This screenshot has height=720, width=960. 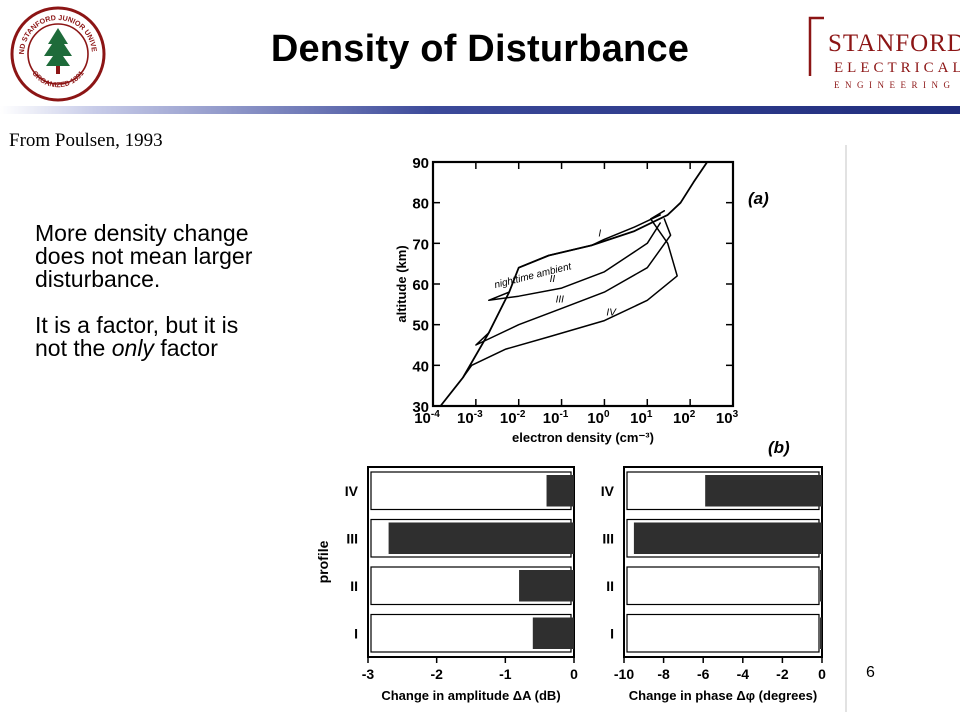 I want to click on series-label-5: IV, so click(x=611, y=313).